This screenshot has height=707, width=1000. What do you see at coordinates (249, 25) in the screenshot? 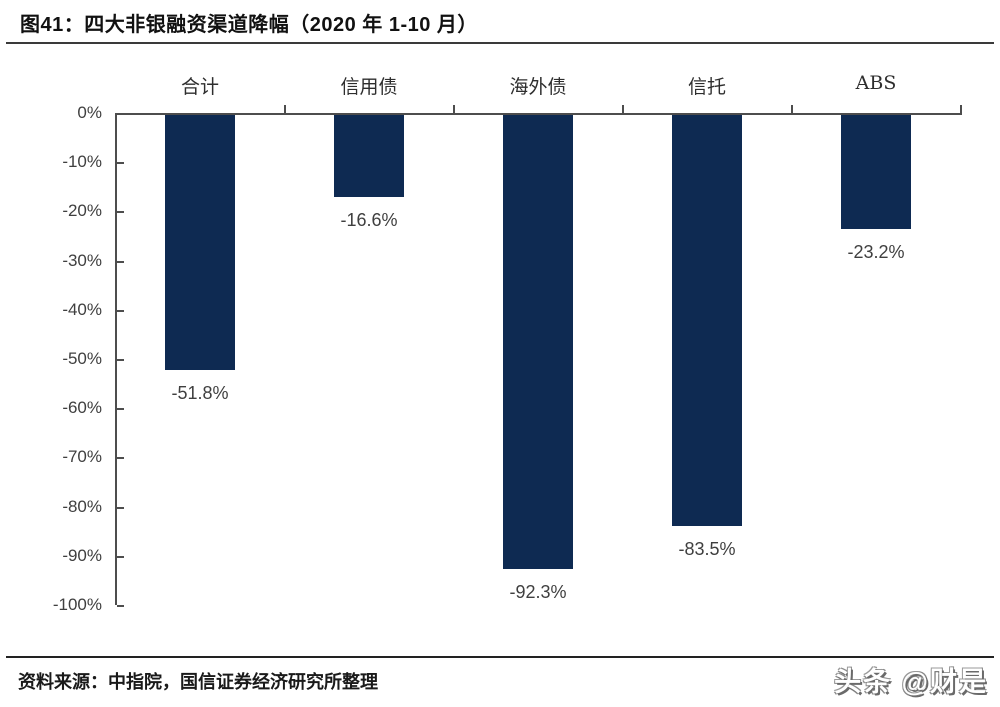
I see `figure-title: 图41：四大非银融资渠道降幅（2020 年 1-10 月）` at bounding box center [249, 25].